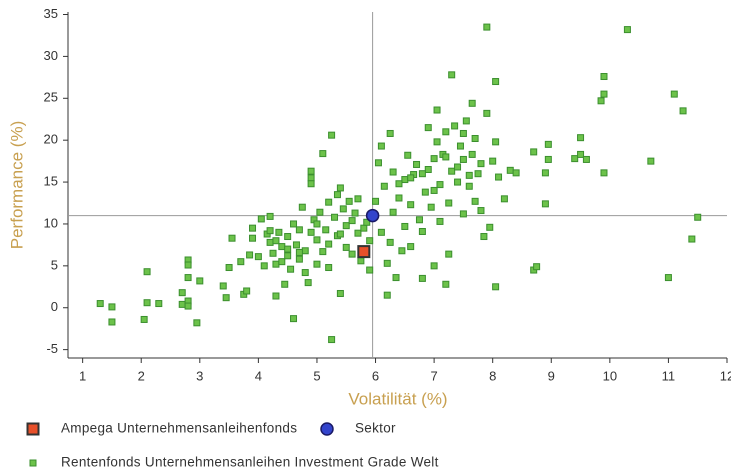 This screenshot has width=731, height=471. What do you see at coordinates (433, 375) in the screenshot?
I see `x-tick-label: 7` at bounding box center [433, 375].